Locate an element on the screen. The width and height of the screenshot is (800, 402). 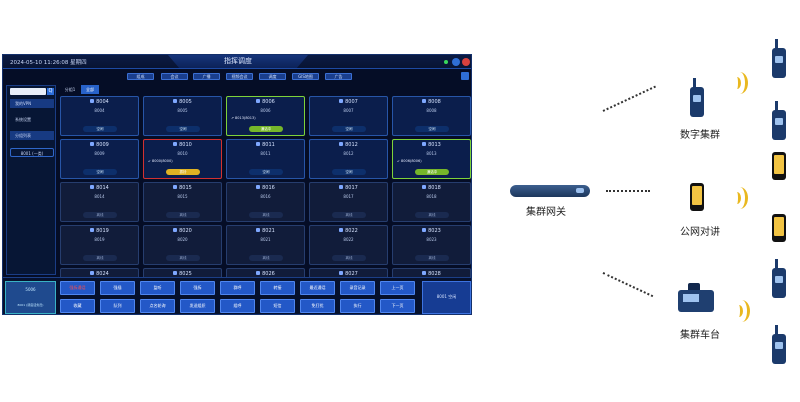
terminal-cell: 8012 8012 空闲 is located at coordinates (348, 159).